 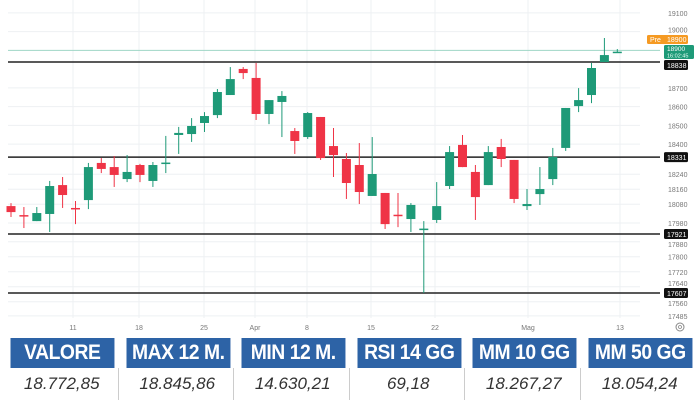 I want to click on x-tick-label: 8, so click(x=307, y=328).